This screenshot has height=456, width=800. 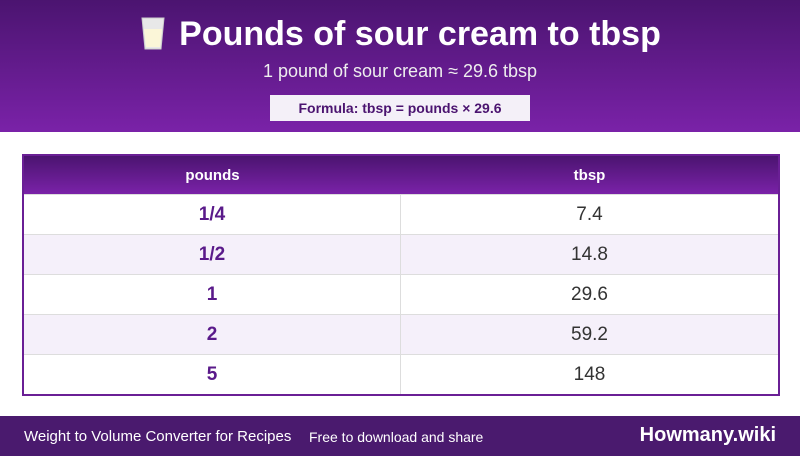 I want to click on glass-icon, so click(x=153, y=33).